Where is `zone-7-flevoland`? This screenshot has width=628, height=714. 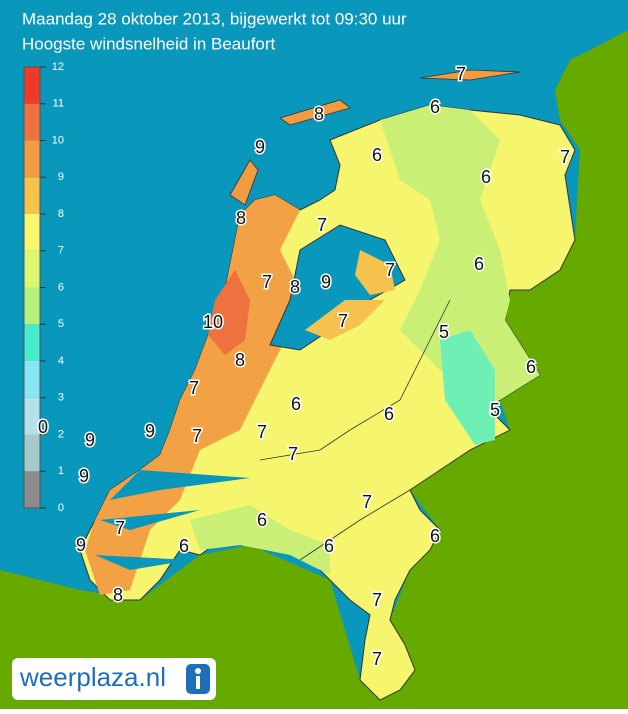 zone-7-flevoland is located at coordinates (345, 320).